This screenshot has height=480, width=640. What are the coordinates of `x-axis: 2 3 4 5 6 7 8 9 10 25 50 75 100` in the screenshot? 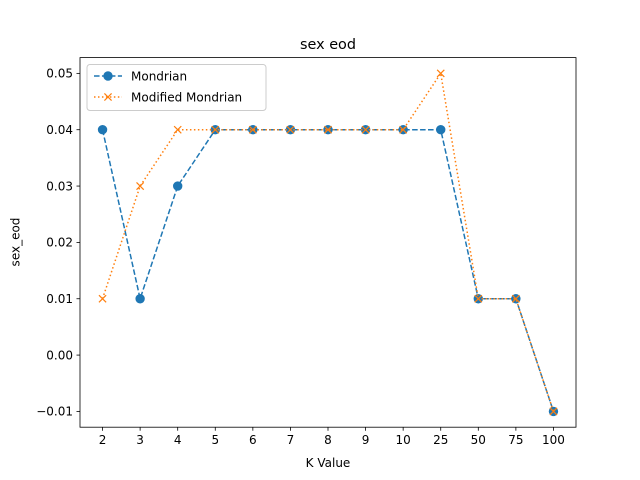 It's located at (332, 437).